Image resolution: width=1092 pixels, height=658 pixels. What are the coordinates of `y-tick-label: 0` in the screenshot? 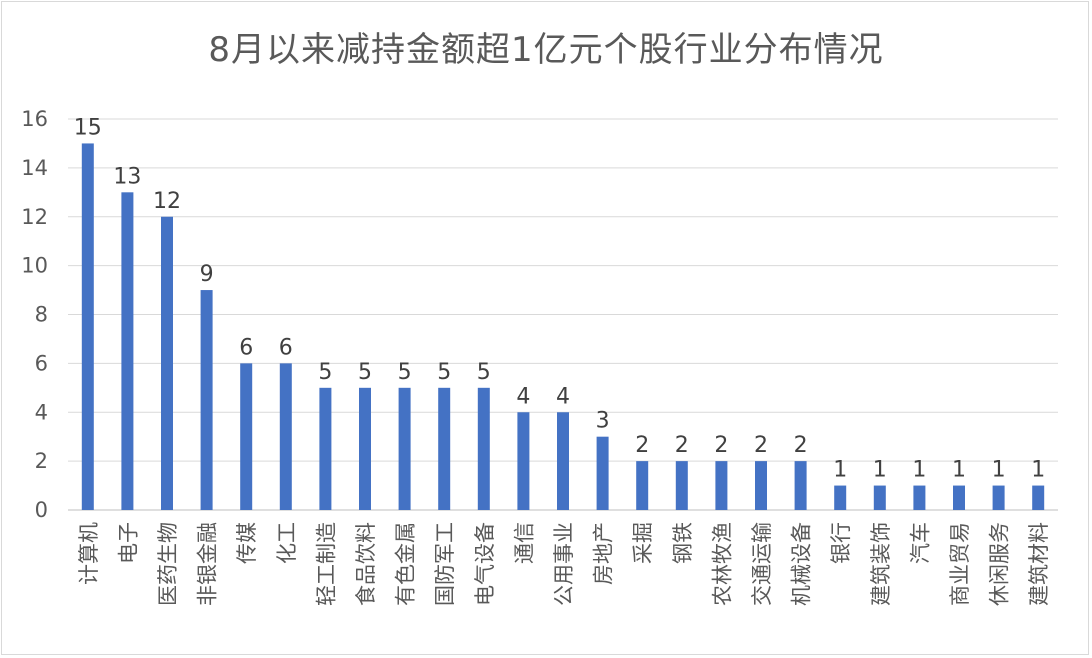 It's located at (41, 510).